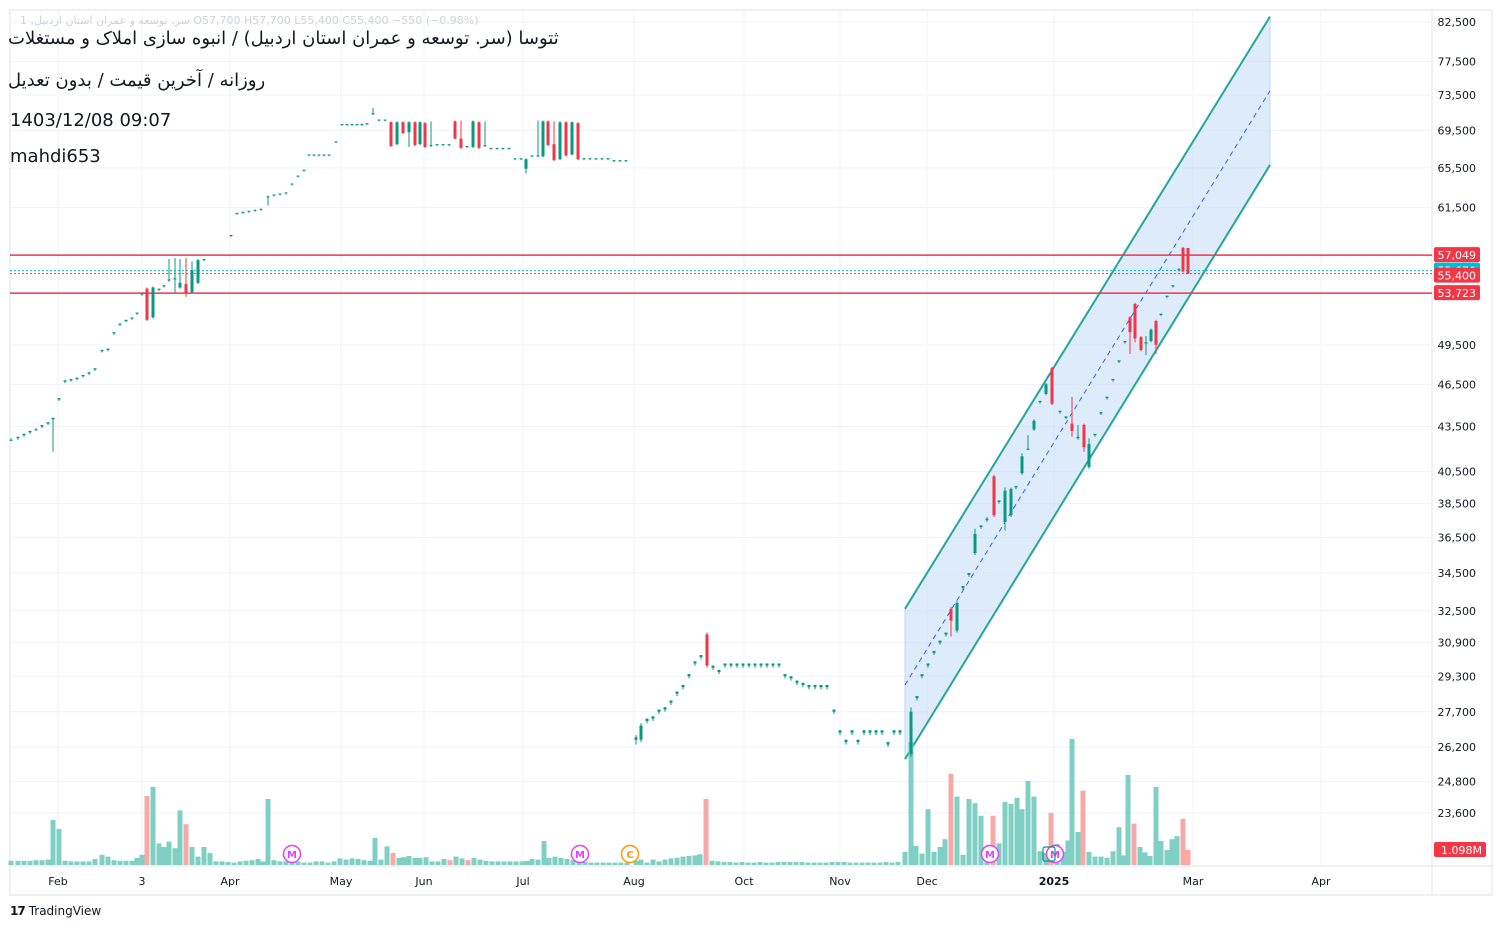  I want to click on chart-subtitle: روزانه / آخرین قیمت / بدون تعدیل, so click(137, 80).